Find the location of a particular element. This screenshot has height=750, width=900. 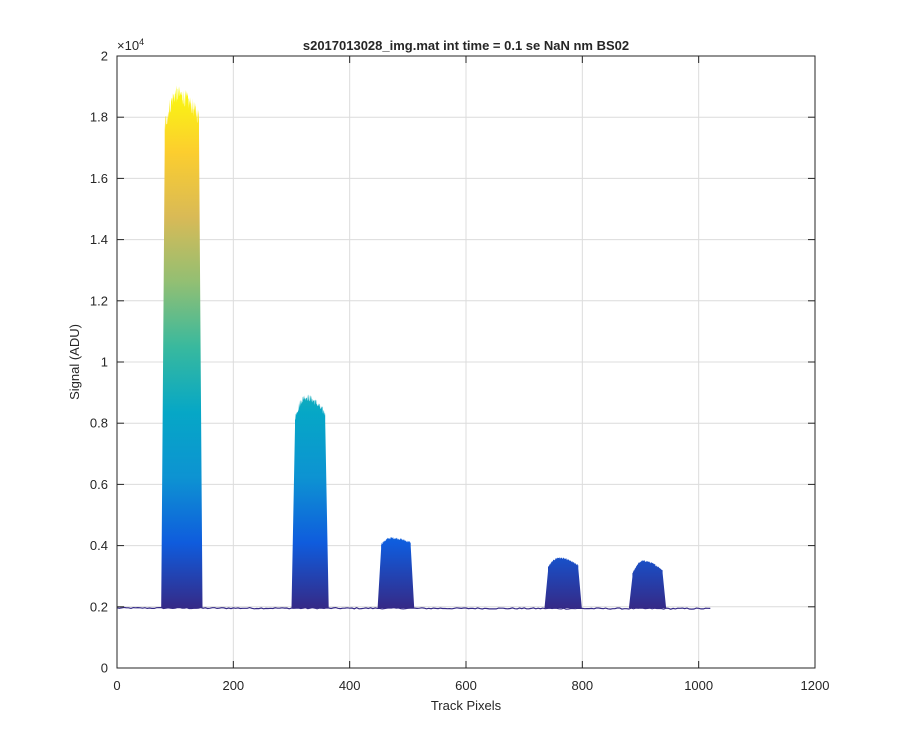

y-exponent-power: 4 is located at coordinates (141, 42).